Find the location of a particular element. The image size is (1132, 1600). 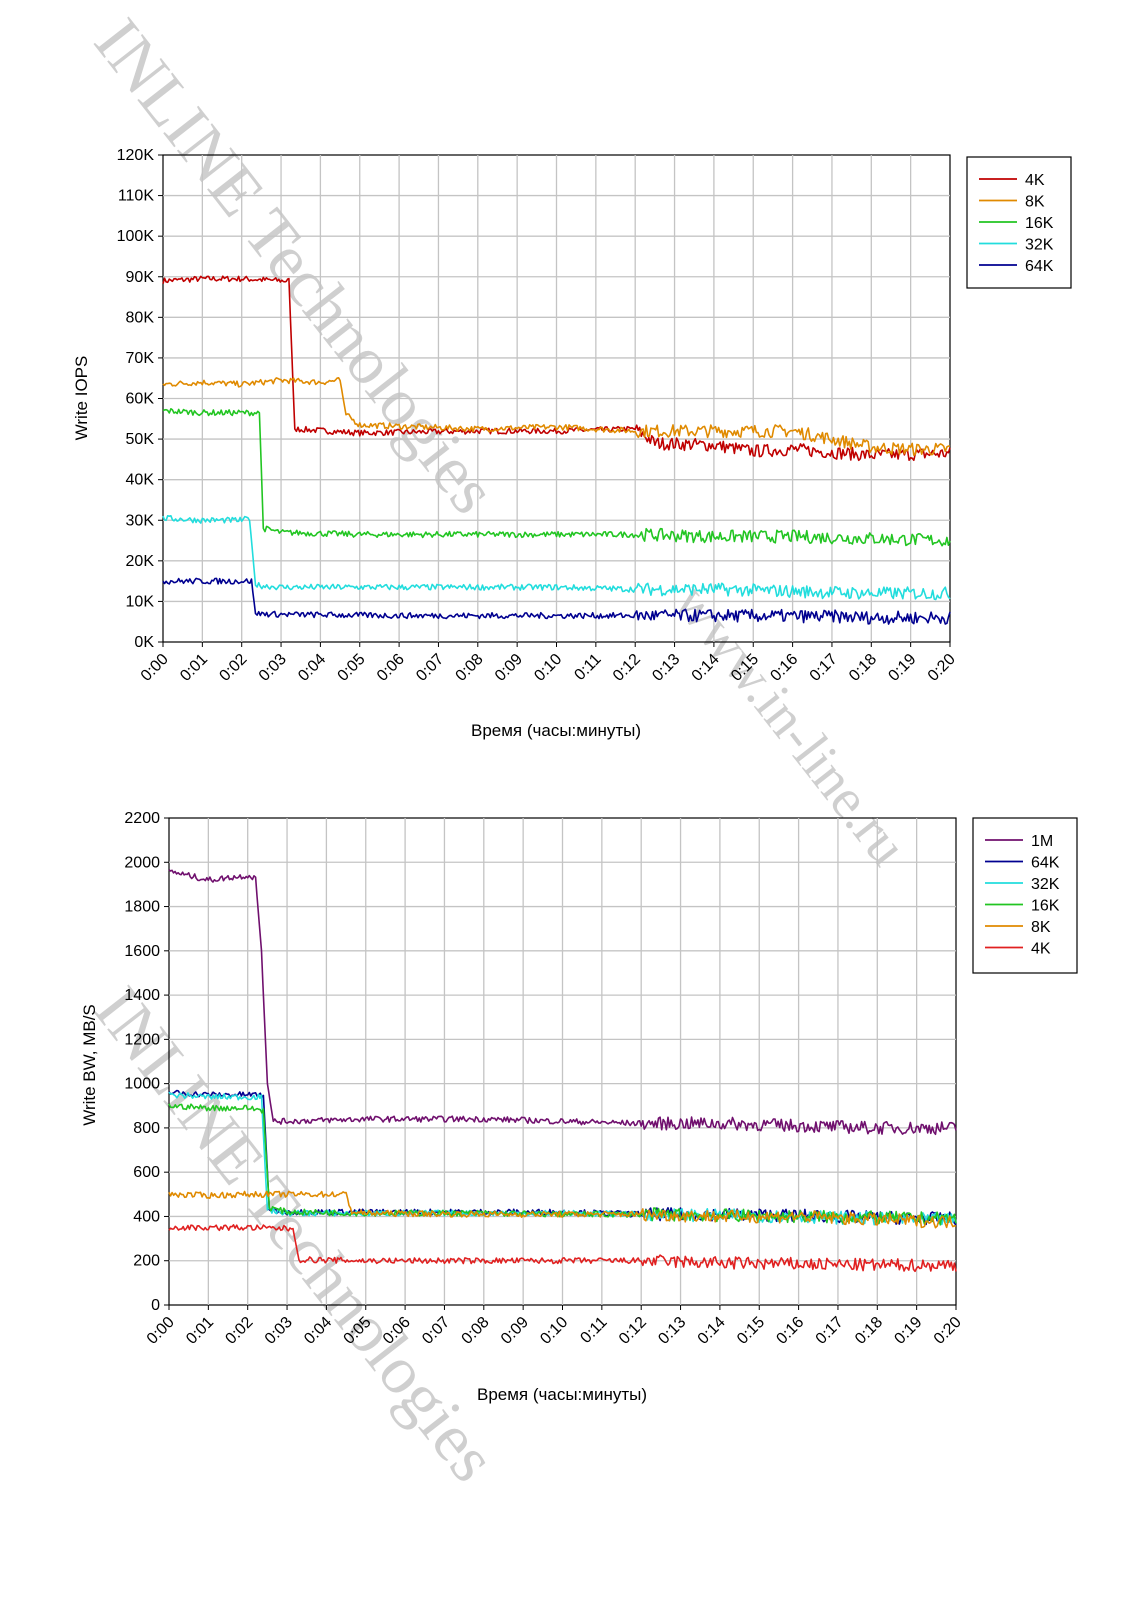

watermark-site: www.in-line.ru is located at coordinates (790, 724).